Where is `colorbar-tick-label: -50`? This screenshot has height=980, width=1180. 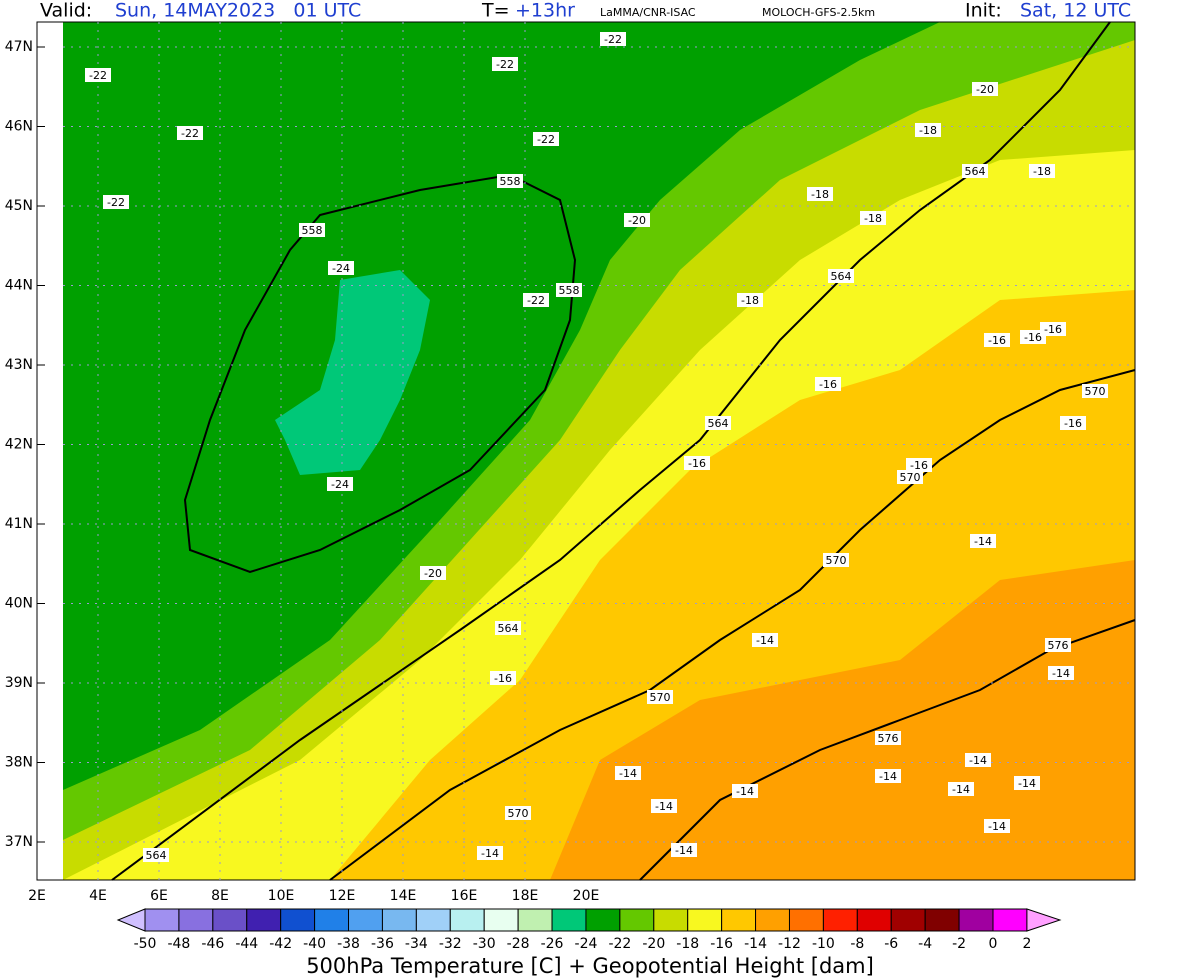 colorbar-tick-label: -50 is located at coordinates (145, 944).